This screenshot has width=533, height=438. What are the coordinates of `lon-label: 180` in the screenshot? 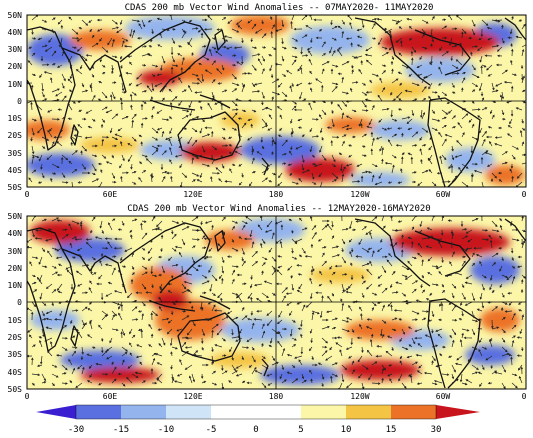 It's located at (276, 396).